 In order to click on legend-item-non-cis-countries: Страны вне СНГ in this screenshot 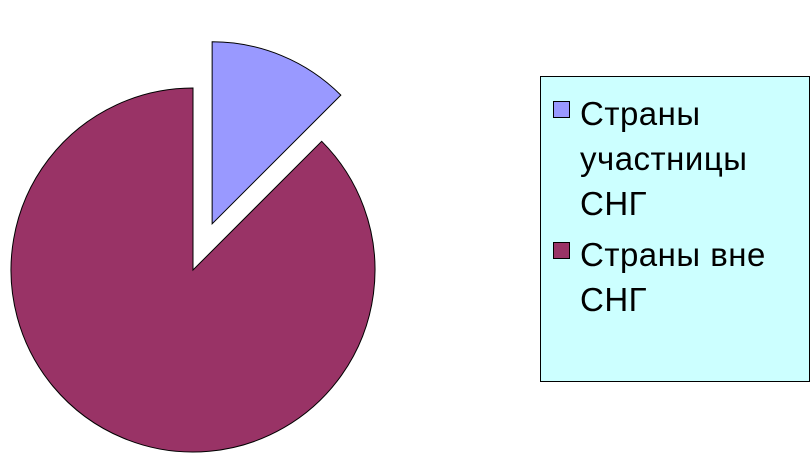, I will do `click(678, 277)`.